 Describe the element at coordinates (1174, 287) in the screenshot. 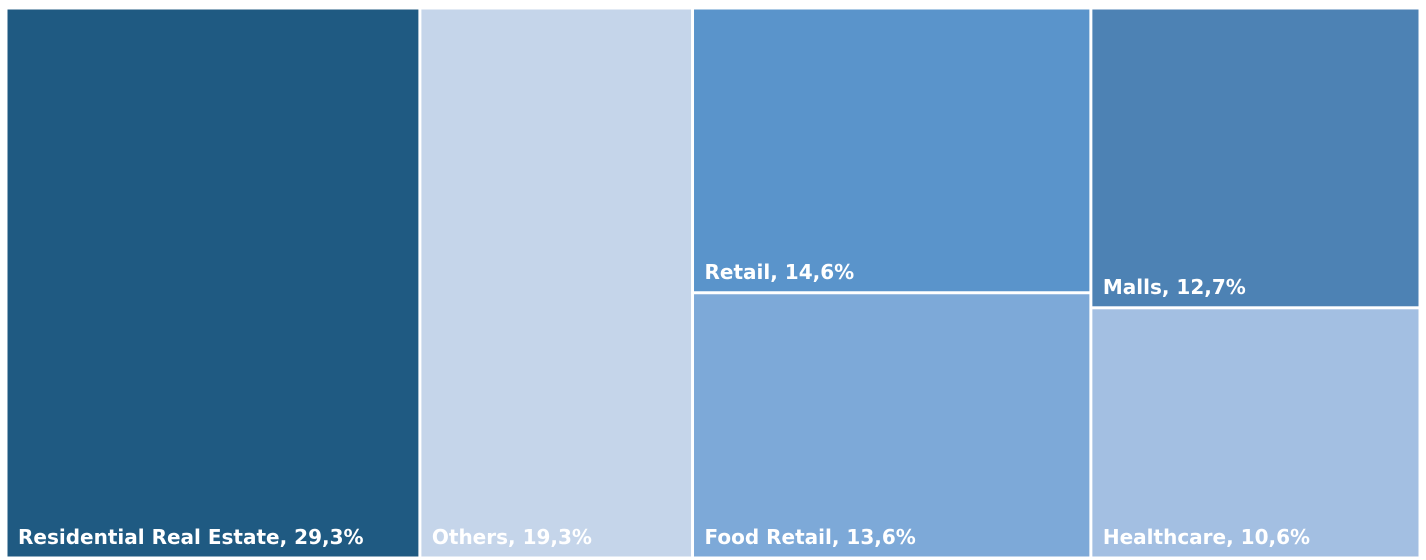

I see `tile-label: Malls, 12,7%` at that location.